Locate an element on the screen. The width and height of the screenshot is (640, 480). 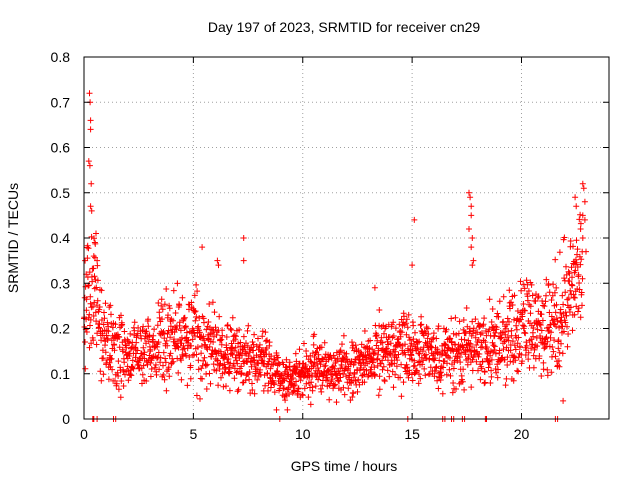
x-tick-label: 10 is located at coordinates (303, 434).